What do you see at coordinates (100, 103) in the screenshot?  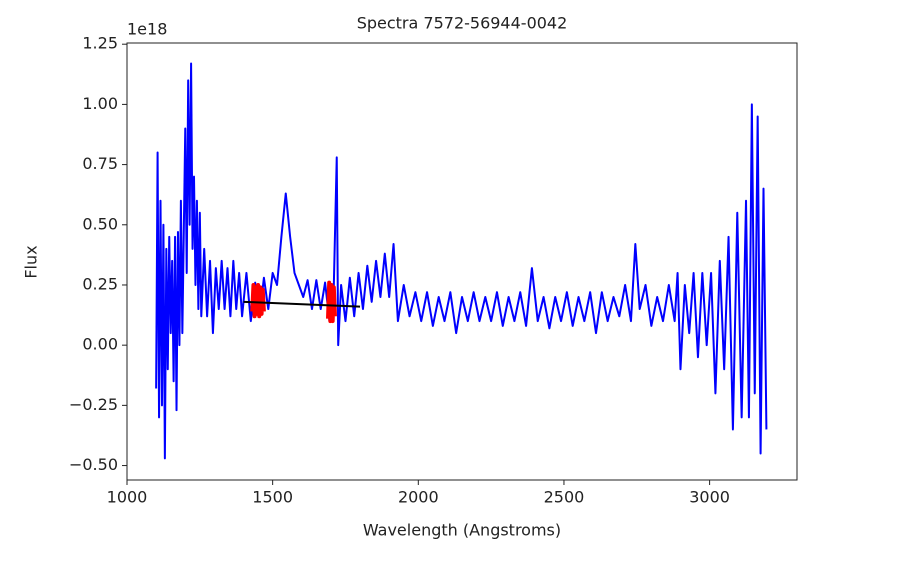 I see `y-tick-label: 1.00` at bounding box center [100, 103].